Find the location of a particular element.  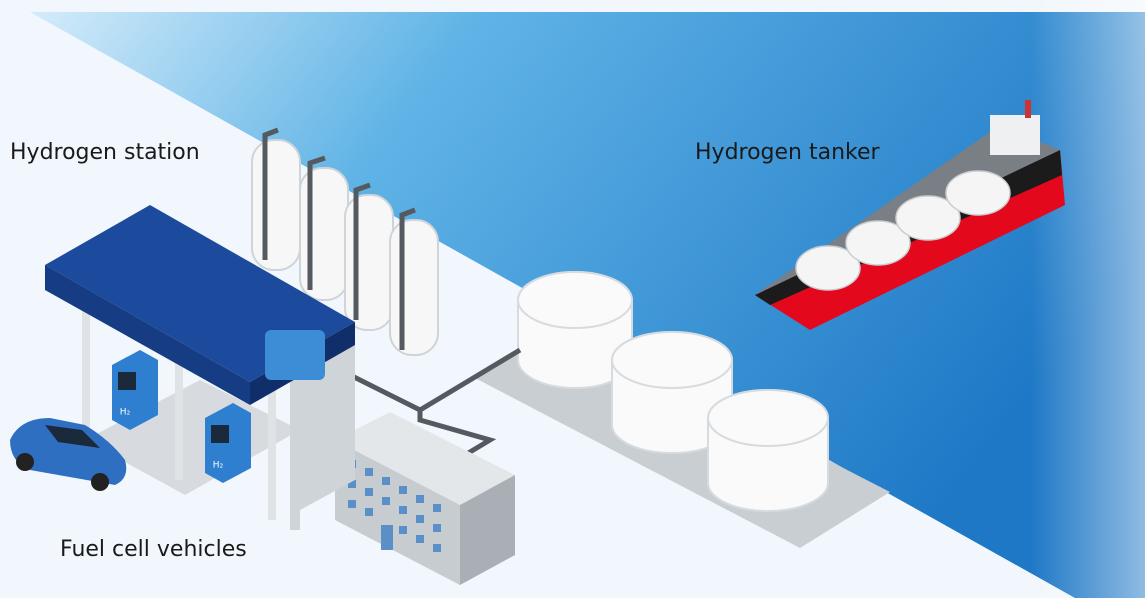

tanker-label: Hydrogen tanker is located at coordinates (788, 152).